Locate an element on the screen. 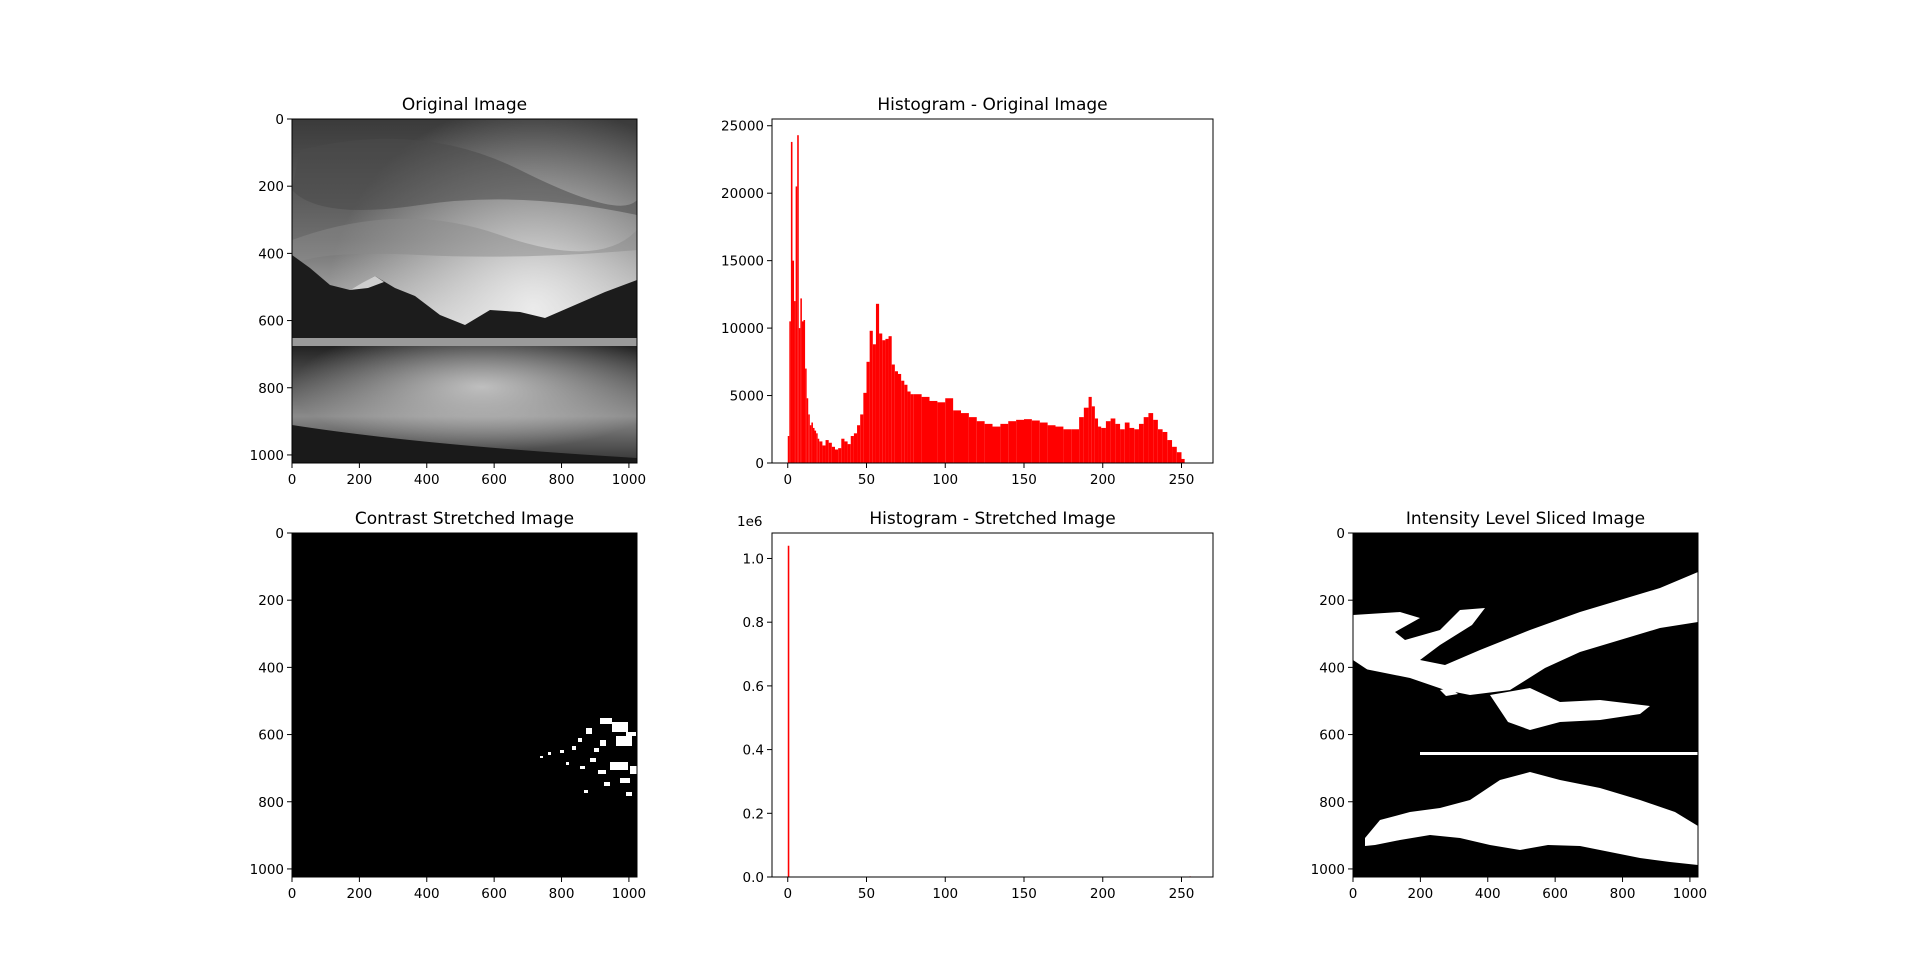 The image size is (1920, 975). panel-title: Histogram - Stretched Image is located at coordinates (992, 519).